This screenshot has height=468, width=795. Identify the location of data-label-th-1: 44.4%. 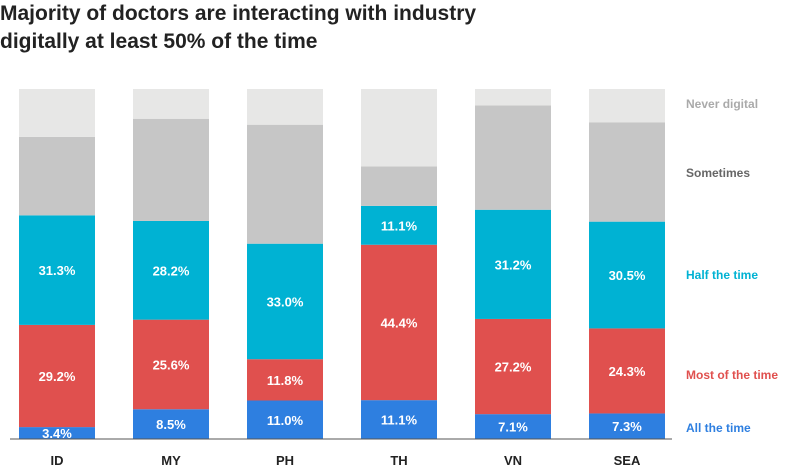
(399, 322).